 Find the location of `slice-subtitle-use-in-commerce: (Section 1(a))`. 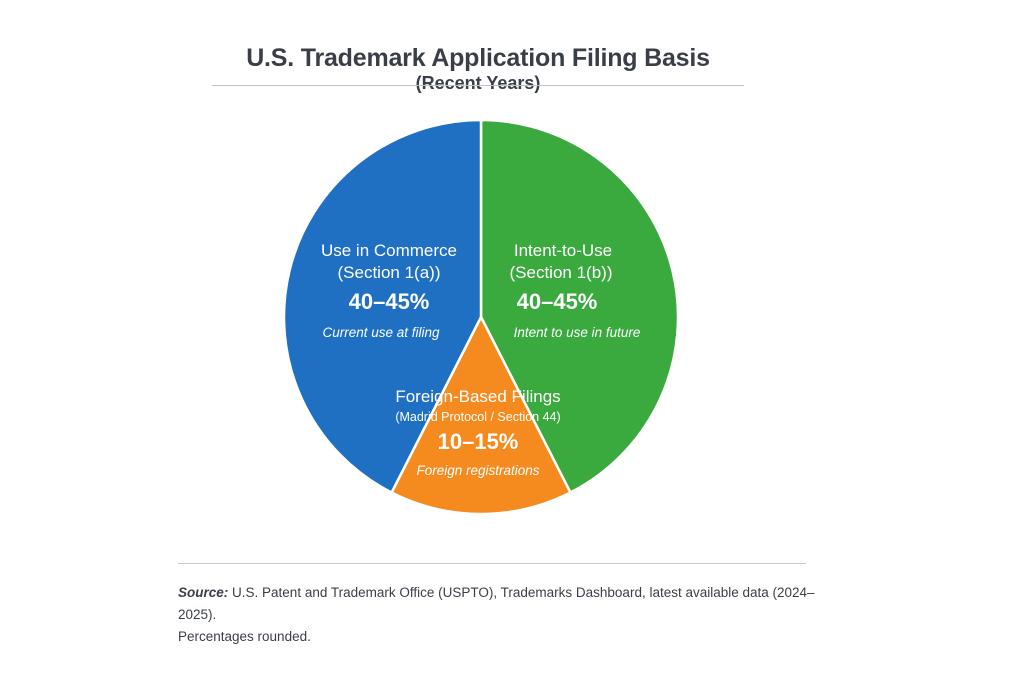

slice-subtitle-use-in-commerce: (Section 1(a)) is located at coordinates (389, 272).